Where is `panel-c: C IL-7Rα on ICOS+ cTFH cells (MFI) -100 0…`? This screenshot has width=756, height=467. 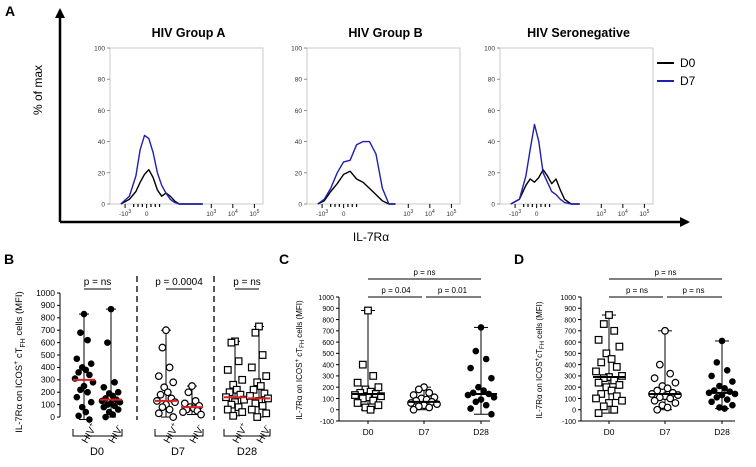
panel-c: C IL-7Rα on ICOS+ cTFH cells (MFI) -100 0… is located at coordinates (388, 344).